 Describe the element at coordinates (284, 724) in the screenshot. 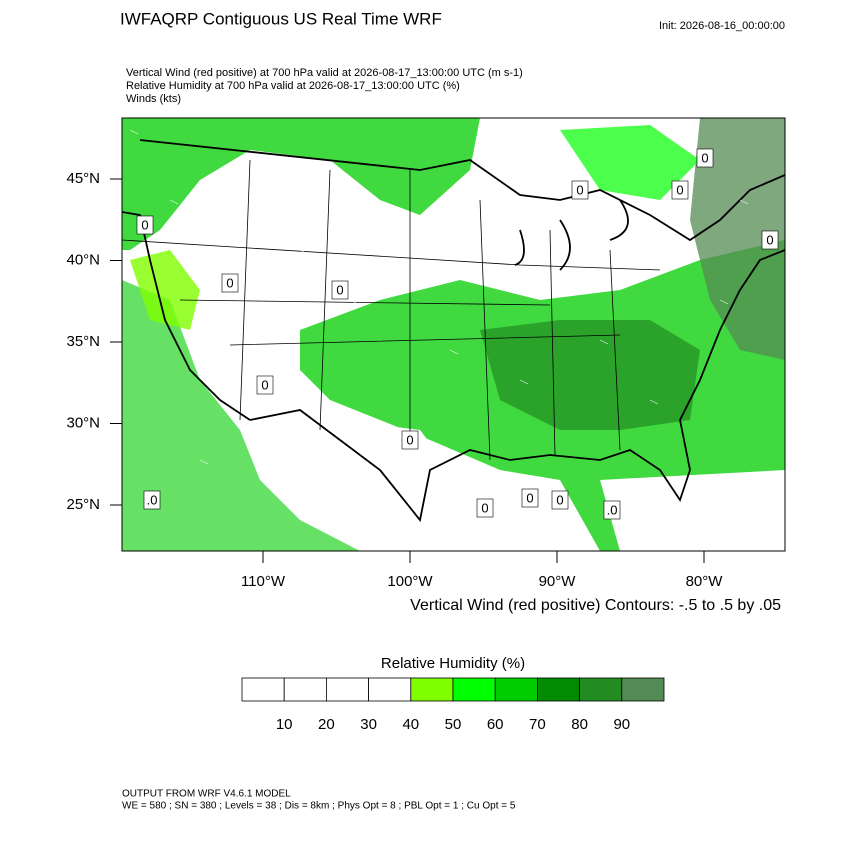

I see `colorbar-tick-label: 10` at that location.